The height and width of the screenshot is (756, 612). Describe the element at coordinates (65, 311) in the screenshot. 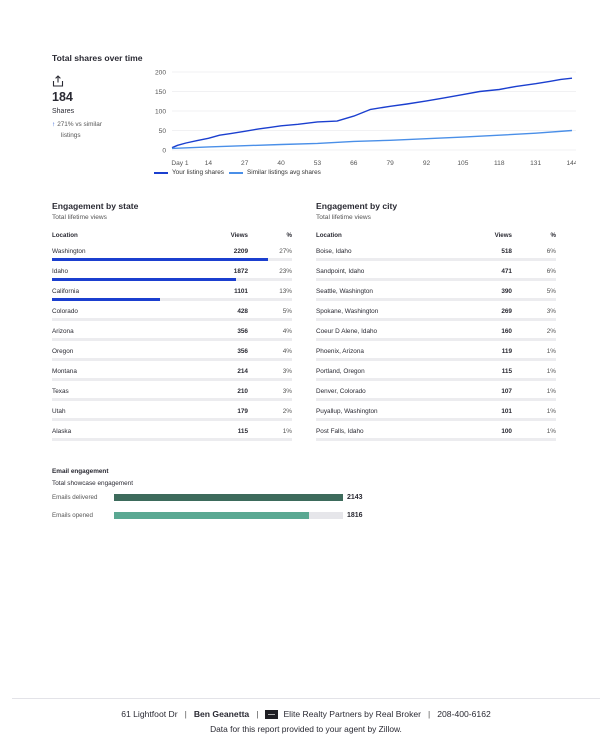

I see `state-location: Colorado` at that location.